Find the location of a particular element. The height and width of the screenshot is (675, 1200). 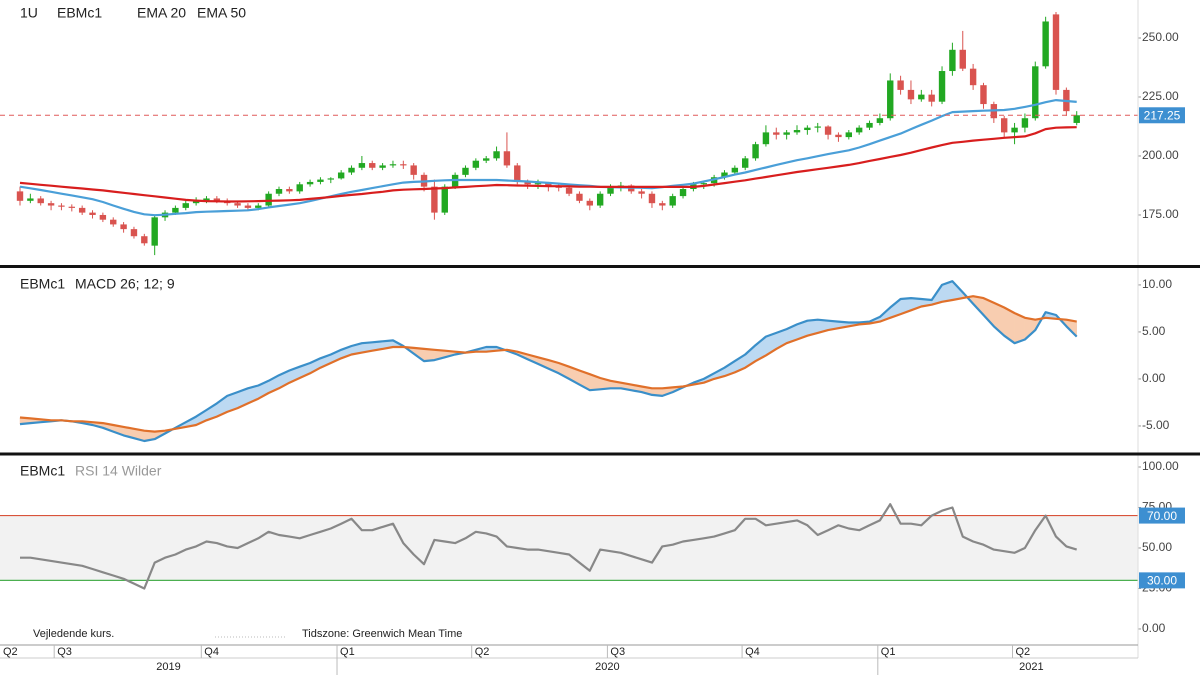

price-label: 217.25 is located at coordinates (1162, 115).